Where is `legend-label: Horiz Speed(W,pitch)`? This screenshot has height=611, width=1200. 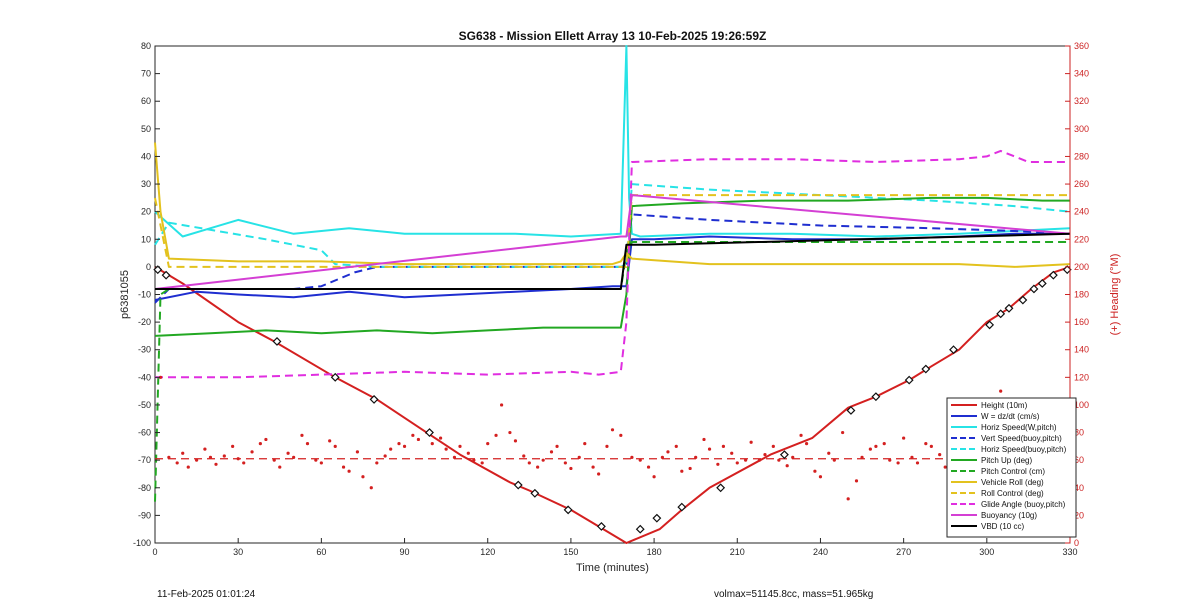 legend-label: Horiz Speed(W,pitch) is located at coordinates (1019, 427).